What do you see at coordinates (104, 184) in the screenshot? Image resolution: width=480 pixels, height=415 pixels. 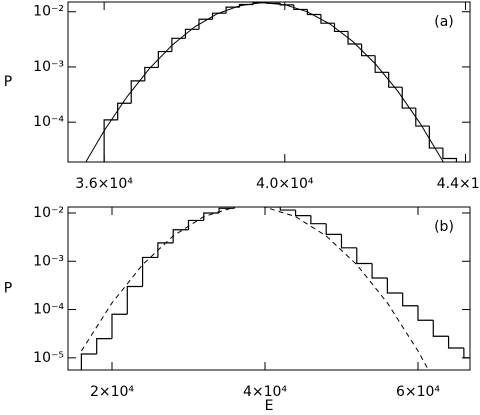 I see `x-tick-label: 3.6×10⁴` at bounding box center [104, 184].